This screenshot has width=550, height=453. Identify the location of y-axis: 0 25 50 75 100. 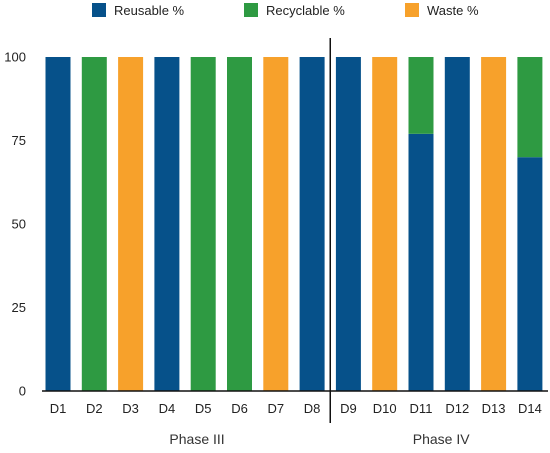
(15, 224).